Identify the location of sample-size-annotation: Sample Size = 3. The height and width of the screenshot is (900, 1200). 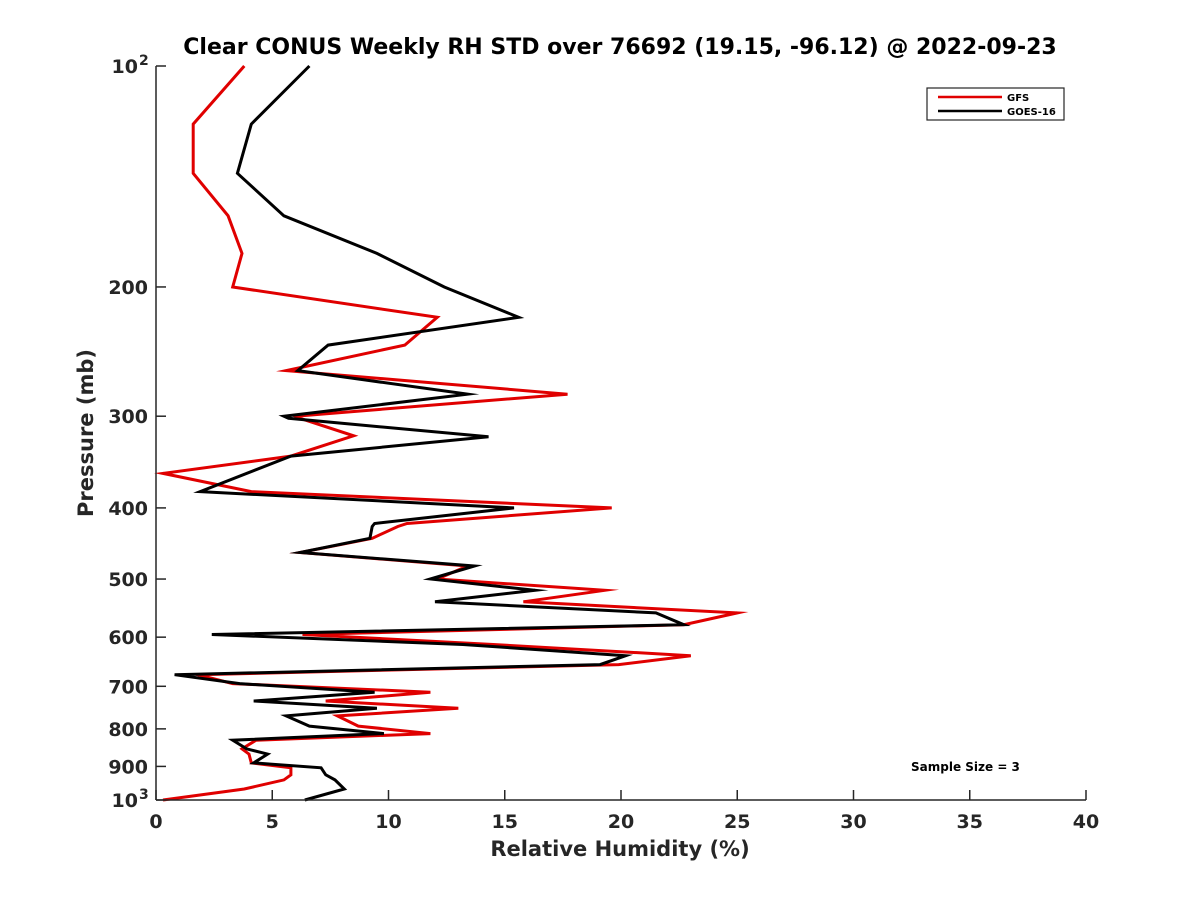
(965, 767).